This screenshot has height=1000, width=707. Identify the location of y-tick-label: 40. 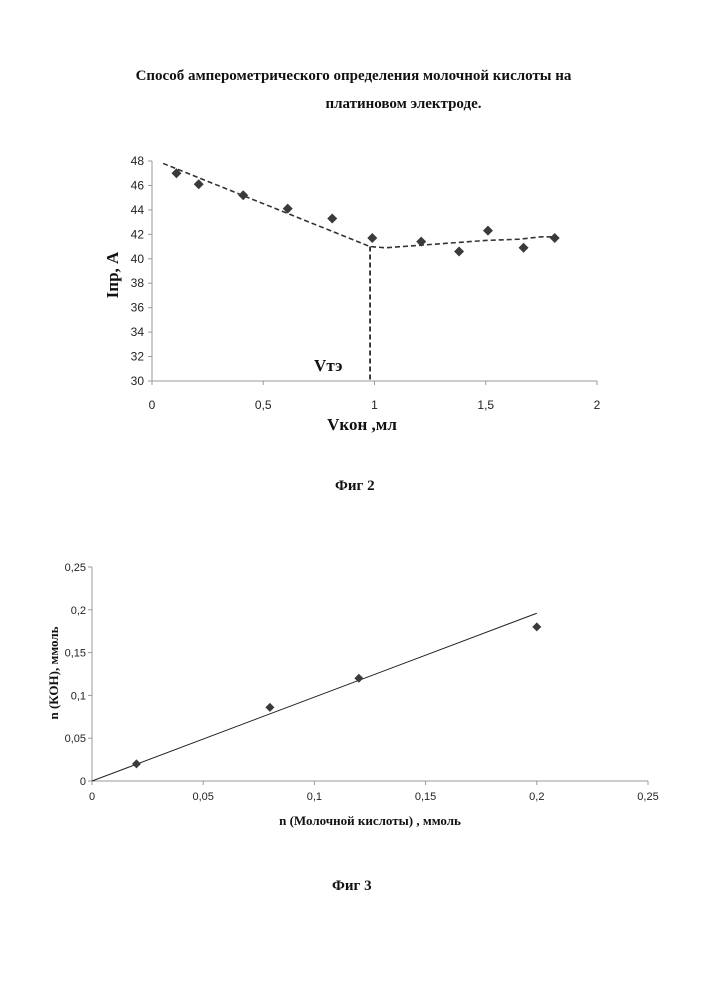
(138, 259).